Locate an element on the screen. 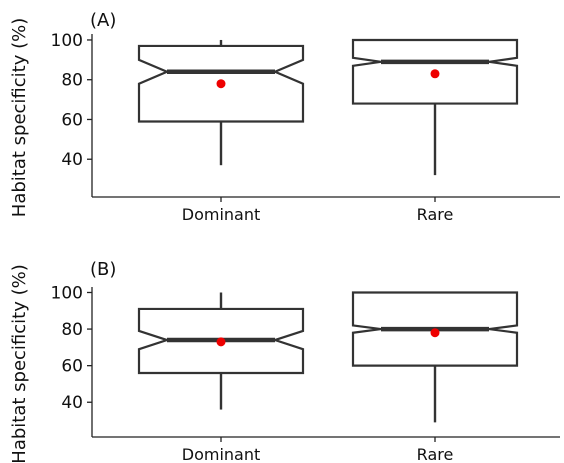 This screenshot has height=463, width=564. panel-label: (B) is located at coordinates (103, 269).